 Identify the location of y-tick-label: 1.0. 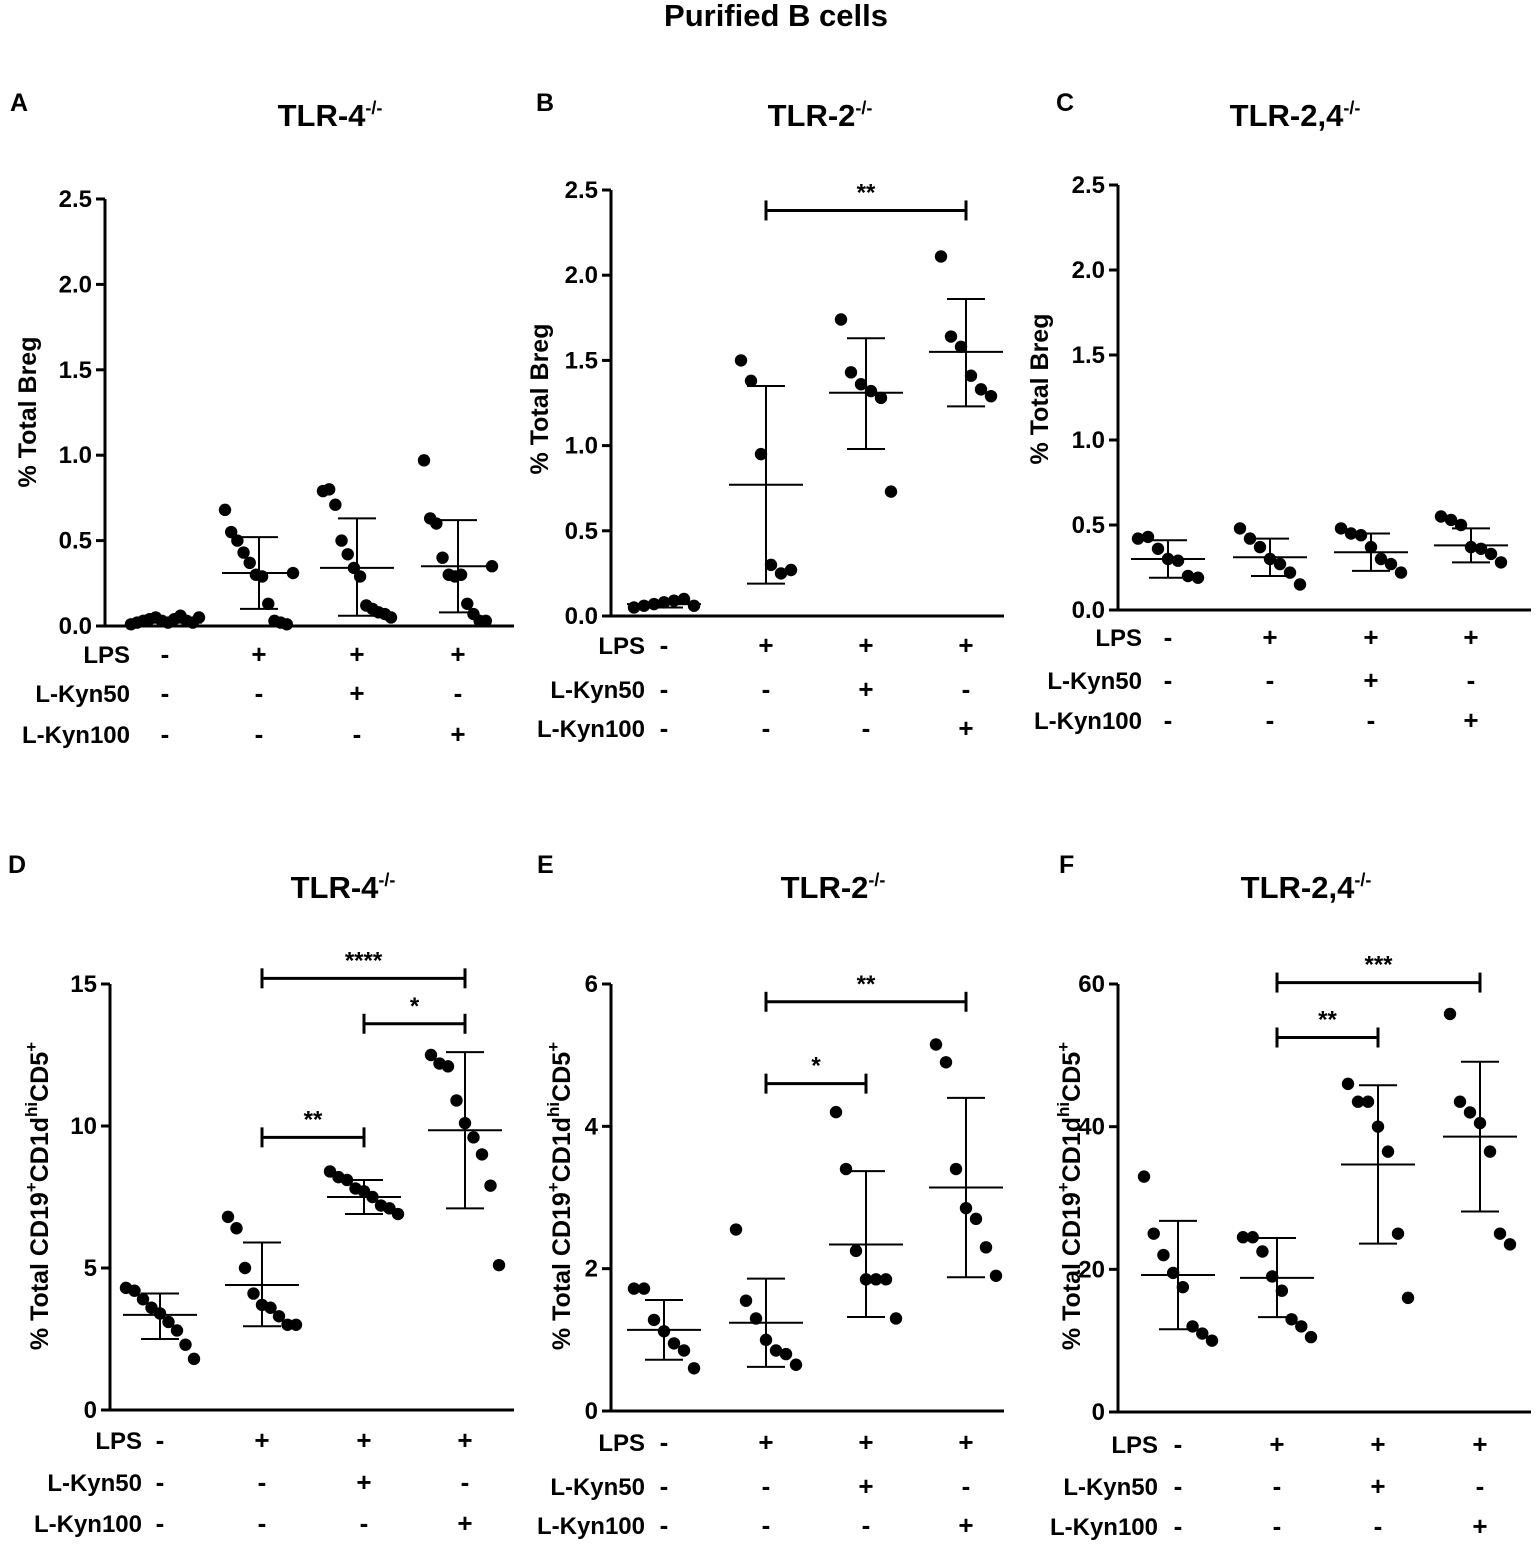
(581, 446).